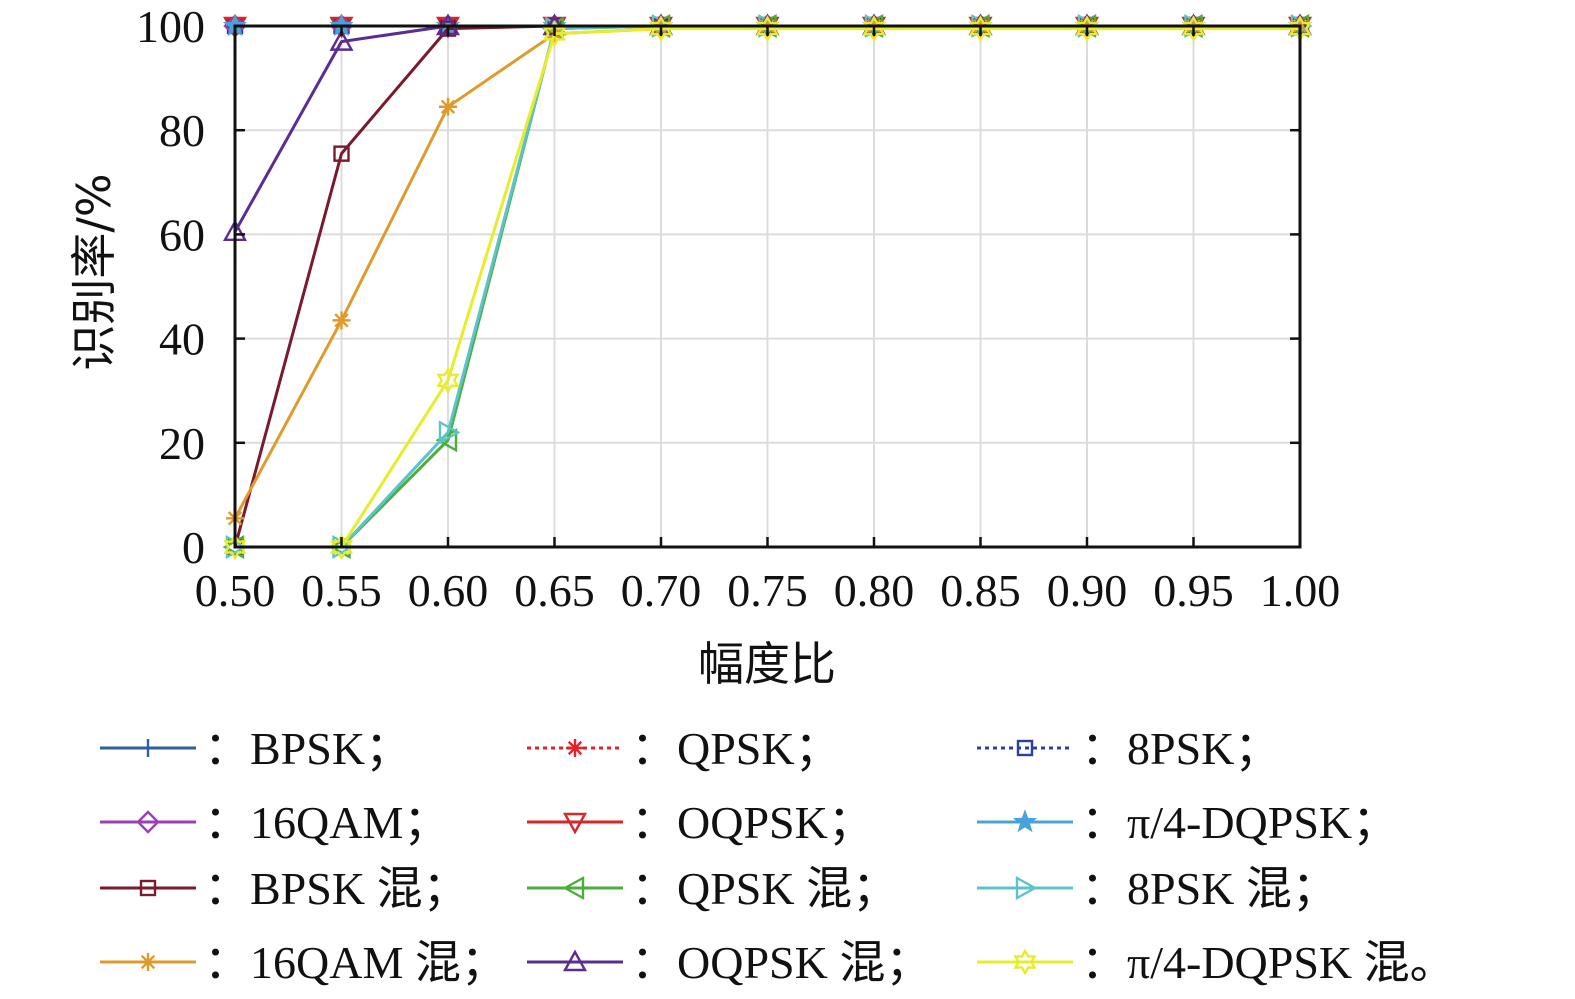 The image size is (1575, 999). I want to click on y-tick-label: 80, so click(182, 130).